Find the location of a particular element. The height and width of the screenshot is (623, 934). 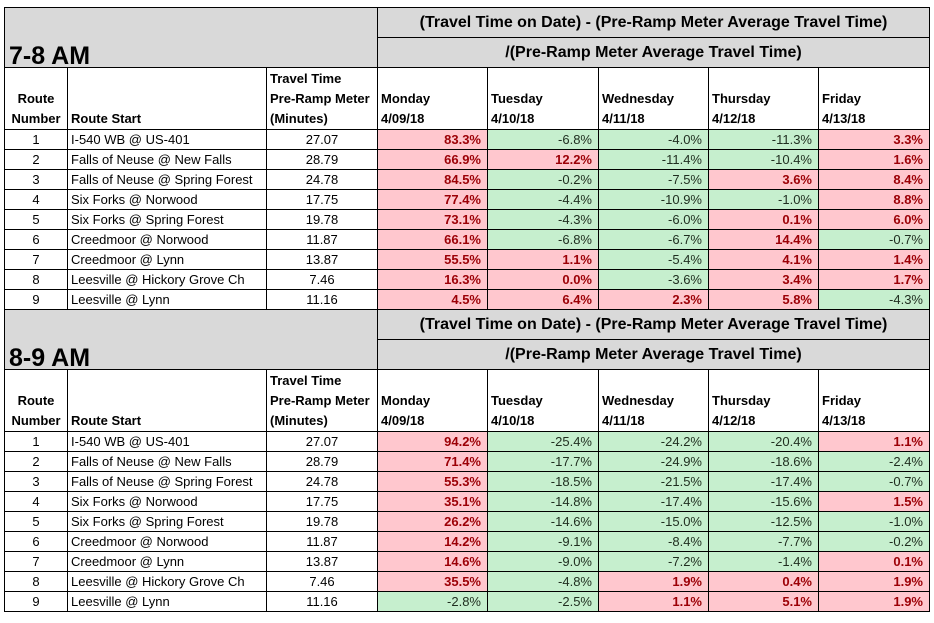

percent-change-cell: -7.5% is located at coordinates (653, 179).